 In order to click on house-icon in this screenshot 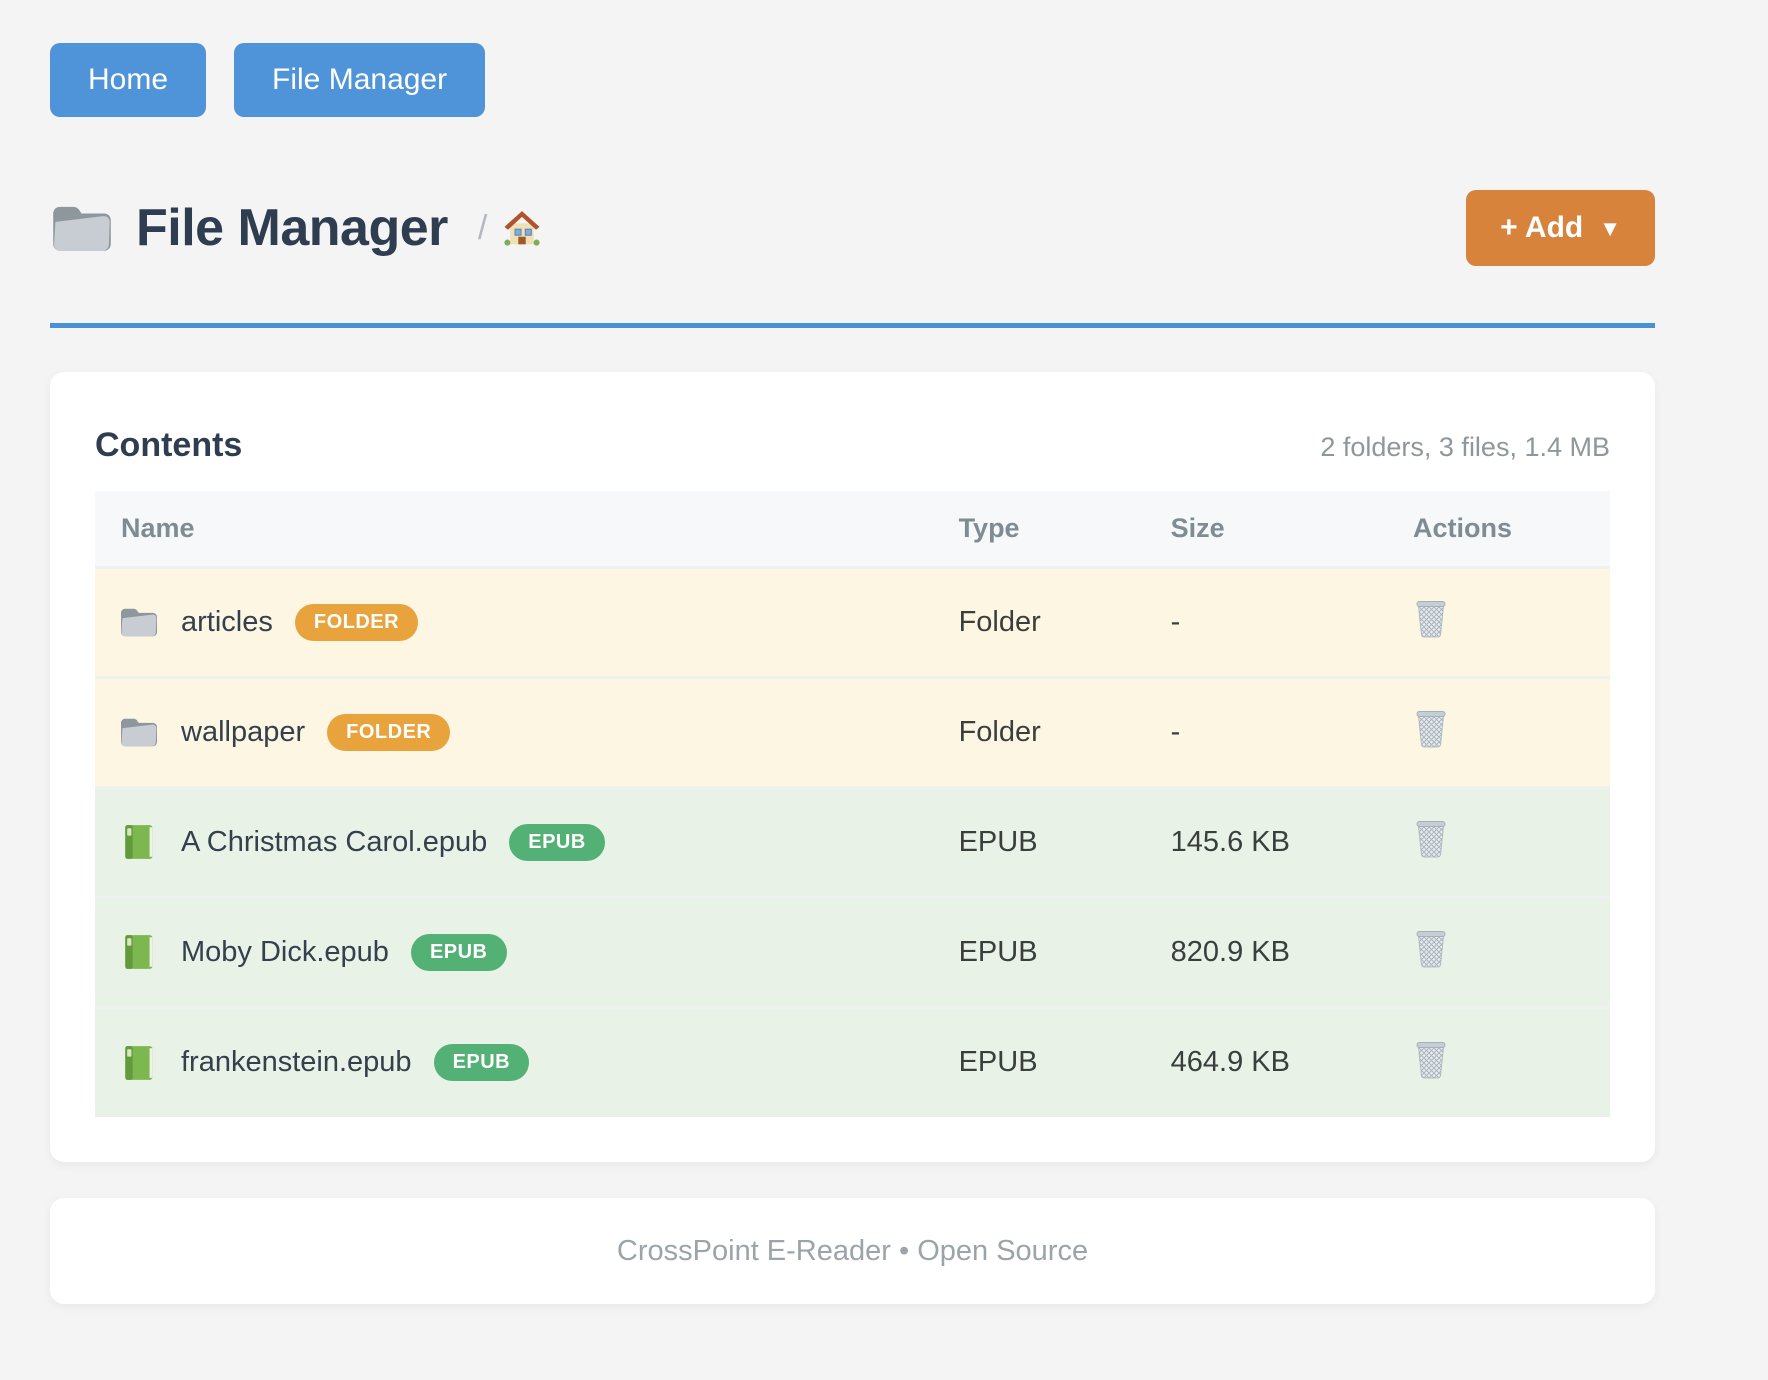, I will do `click(522, 228)`.